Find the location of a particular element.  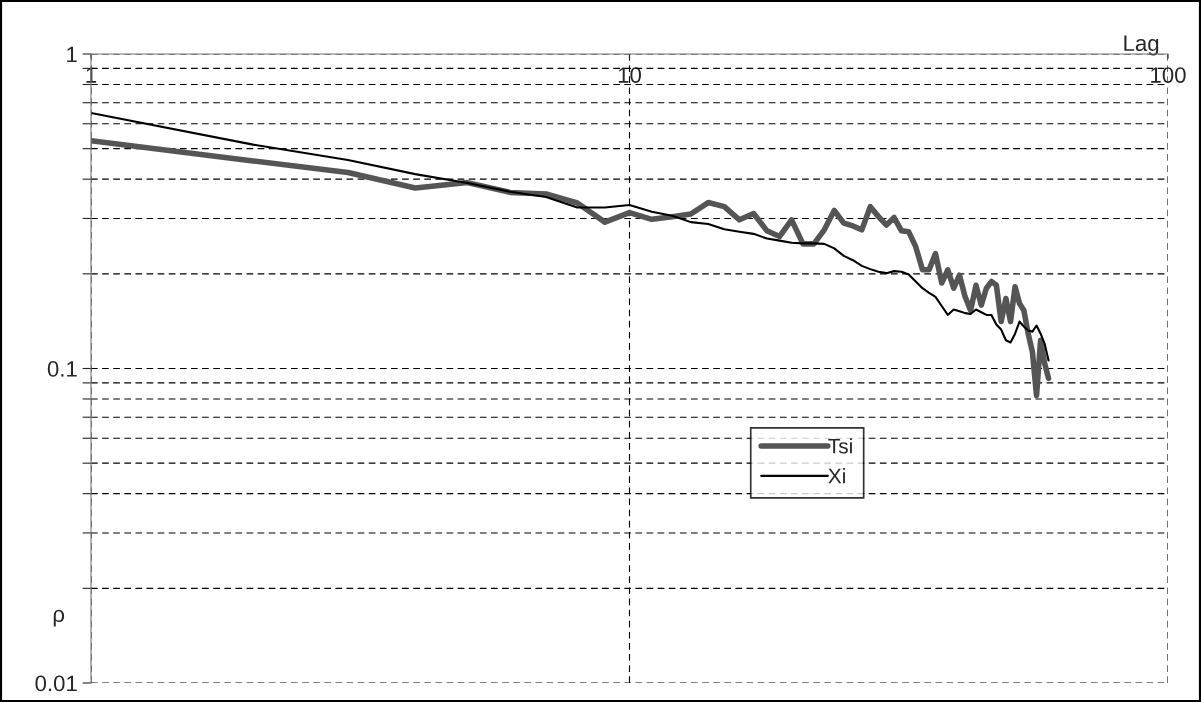

y-tick-label: 1 is located at coordinates (72, 54).